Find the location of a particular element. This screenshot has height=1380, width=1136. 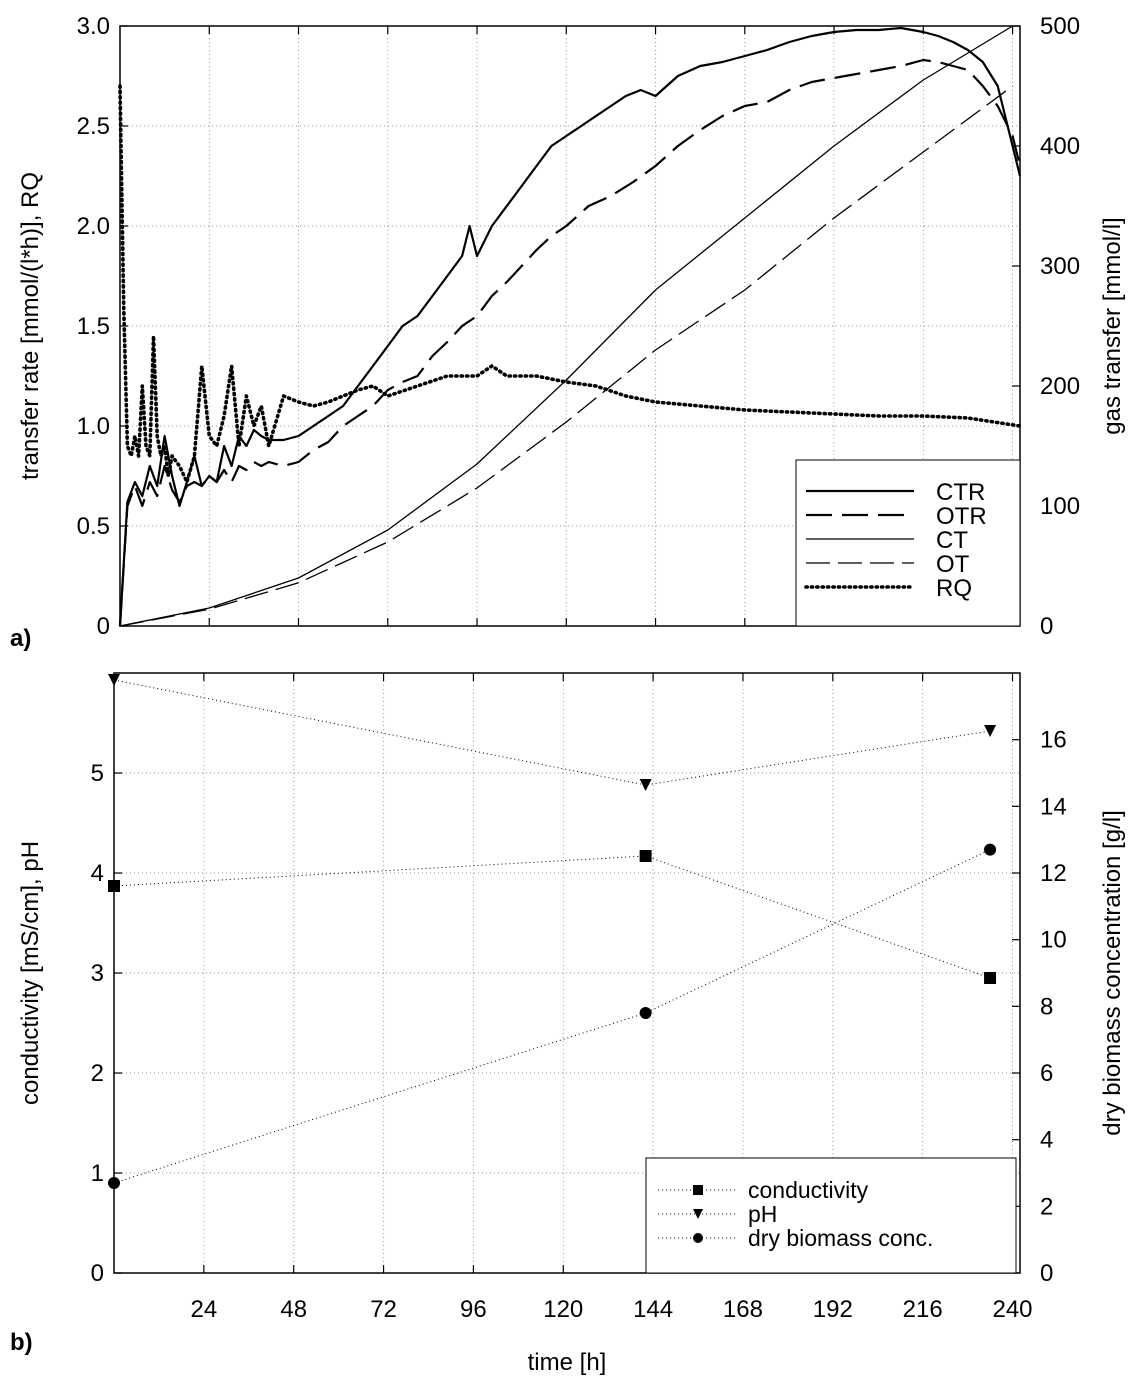

panel-b-left-axis-label: conductivity [mS/cm], pH is located at coordinates (30, 973).